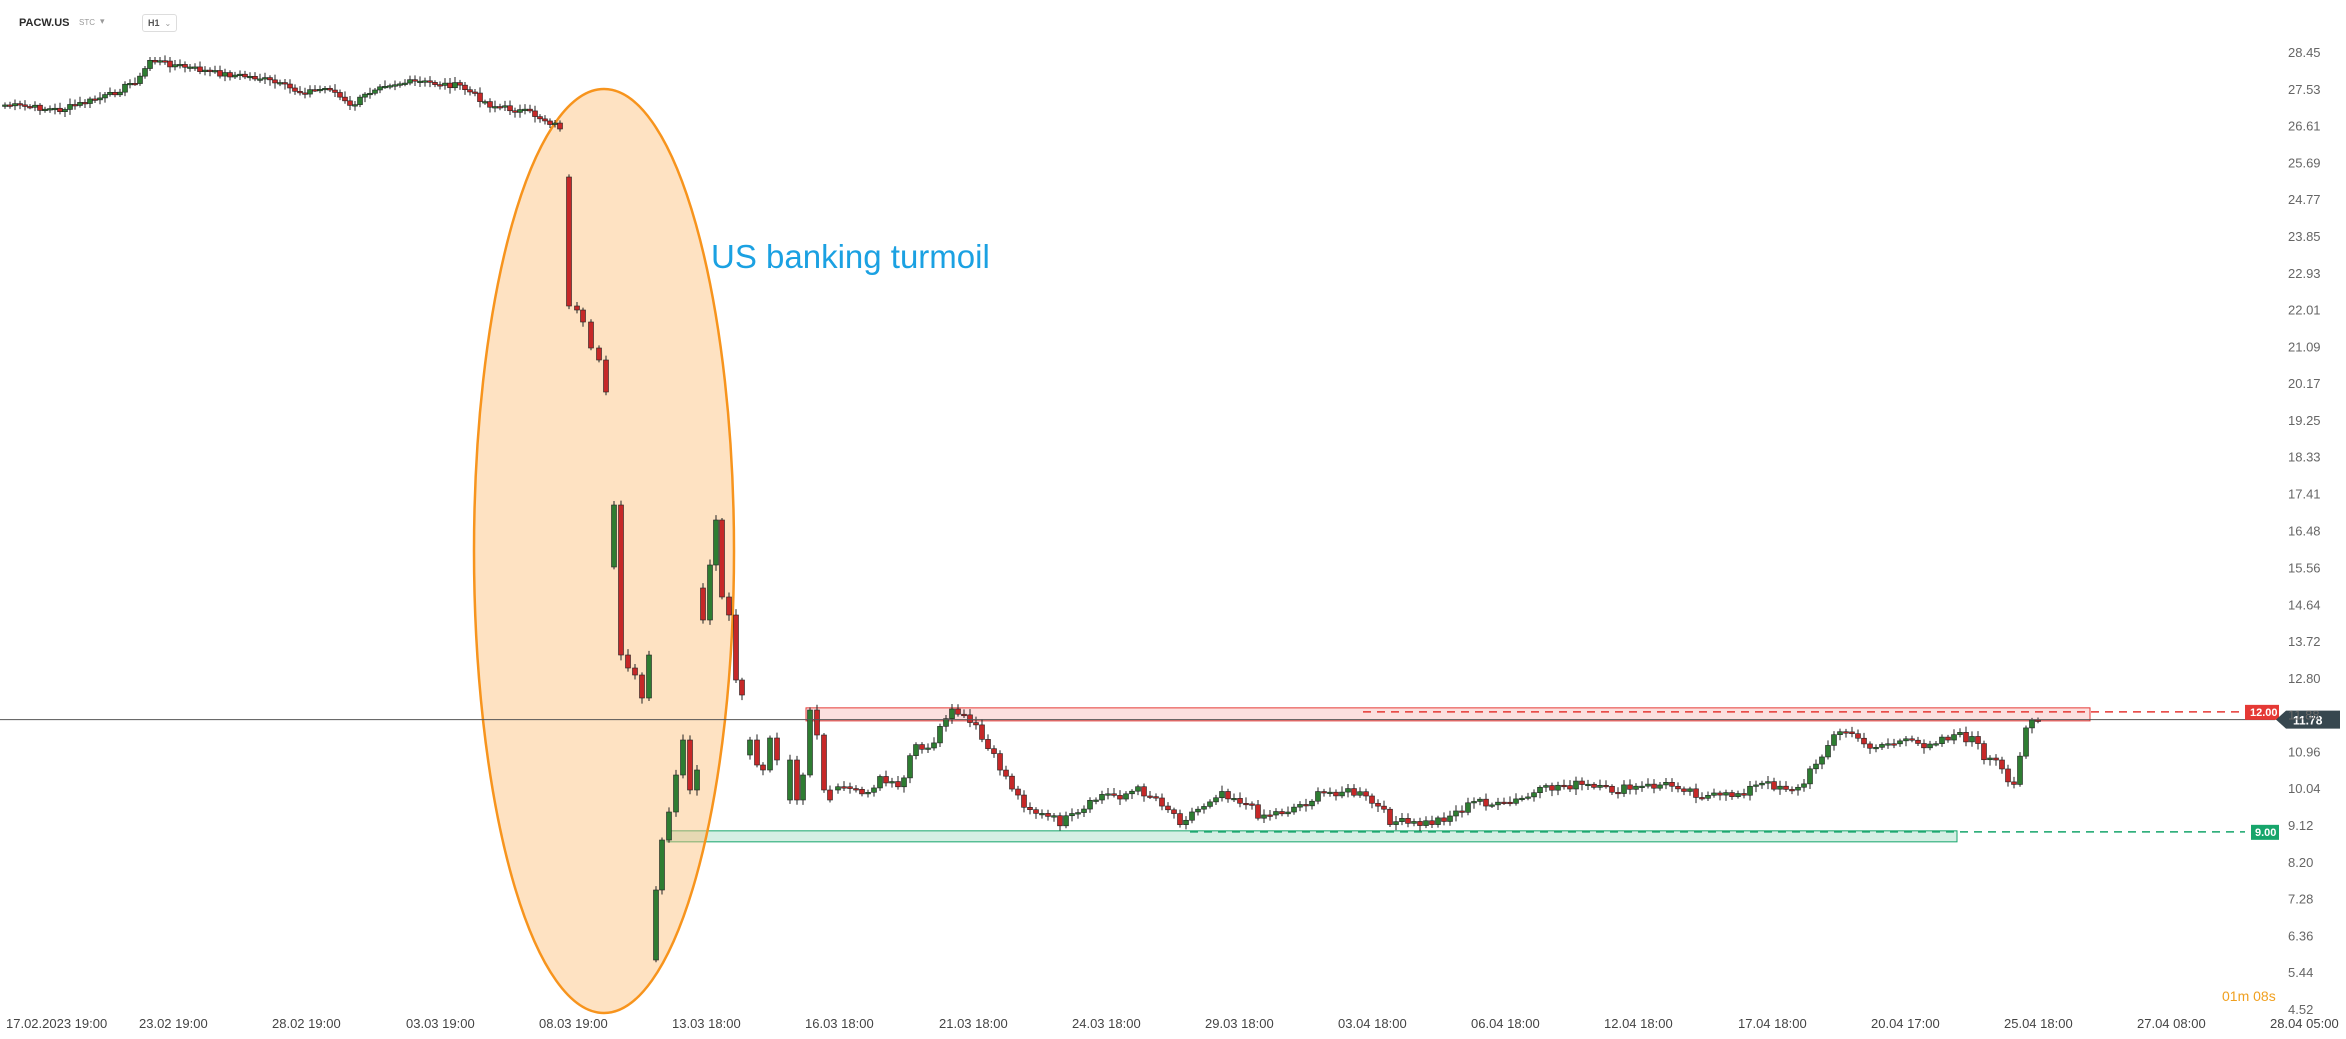  I want to click on chevron-down-icon: ▾, so click(102, 21).